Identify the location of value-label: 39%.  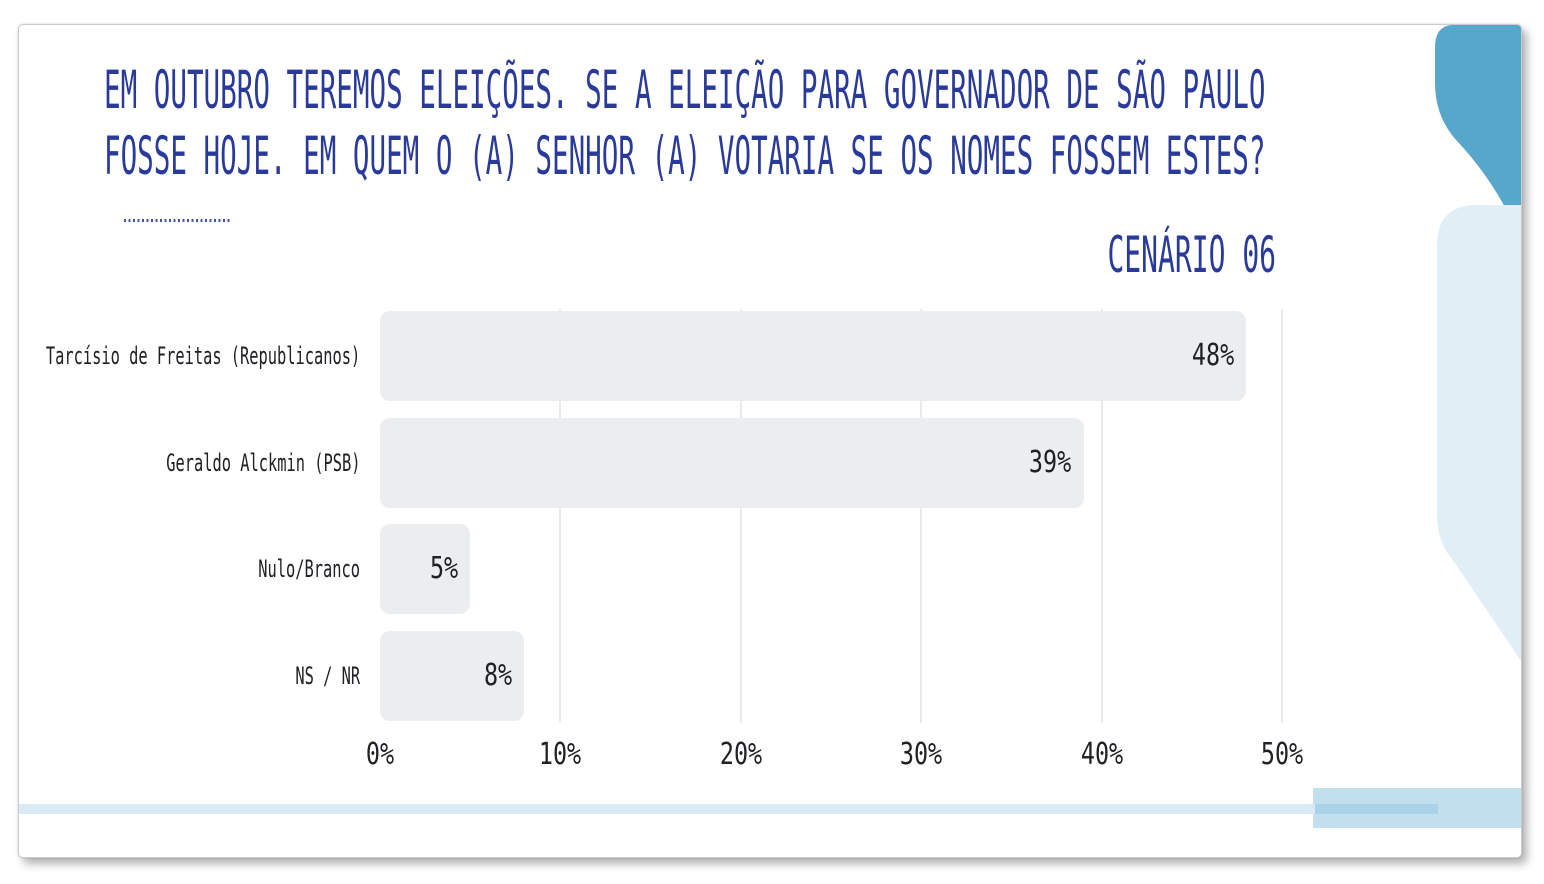
(1050, 462).